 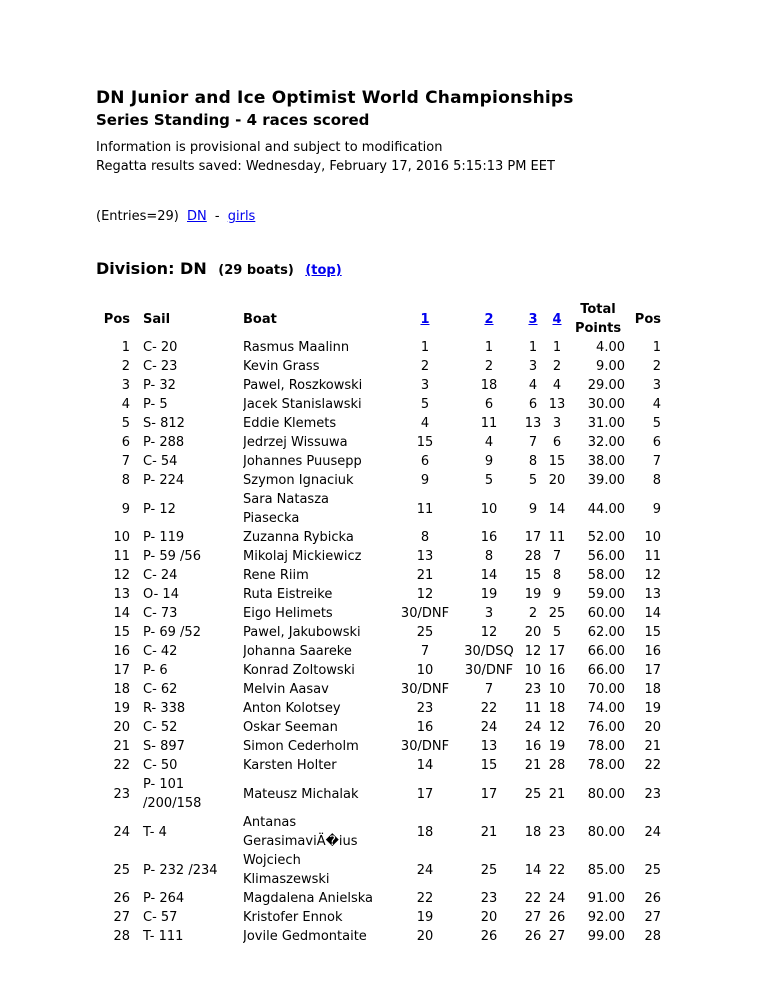 I want to click on pos-right-cell: 16, so click(x=652, y=651).